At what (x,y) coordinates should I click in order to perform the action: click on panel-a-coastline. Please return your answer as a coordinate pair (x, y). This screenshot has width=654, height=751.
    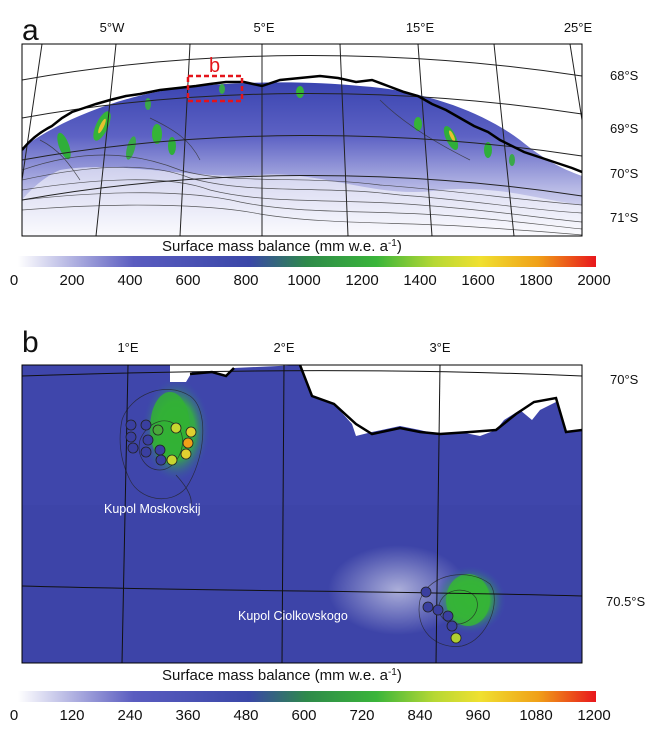
    Looking at the image, I should click on (302, 124).